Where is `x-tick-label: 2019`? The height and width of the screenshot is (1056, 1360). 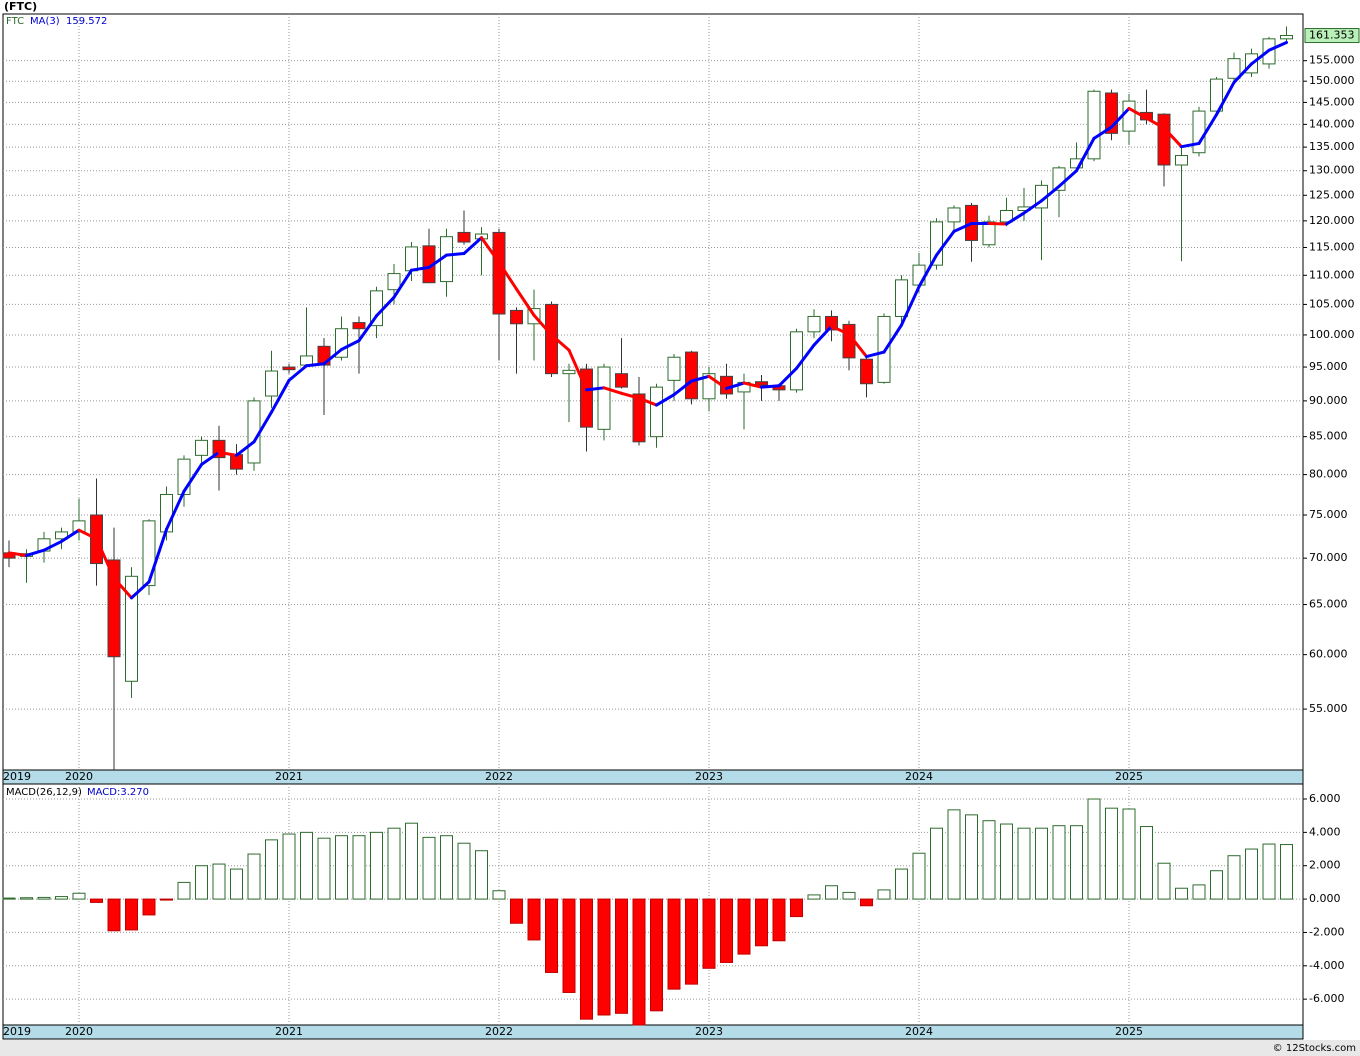 x-tick-label: 2019 is located at coordinates (17, 1031).